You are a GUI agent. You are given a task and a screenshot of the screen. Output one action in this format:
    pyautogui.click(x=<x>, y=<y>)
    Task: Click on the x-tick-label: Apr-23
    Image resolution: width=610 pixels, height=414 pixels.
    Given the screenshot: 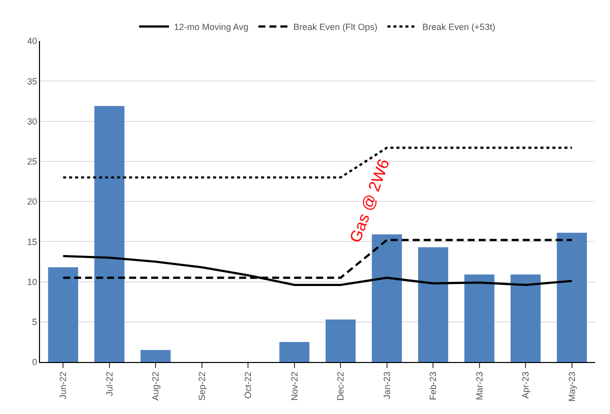 What is the action you would take?
    pyautogui.click(x=525, y=385)
    